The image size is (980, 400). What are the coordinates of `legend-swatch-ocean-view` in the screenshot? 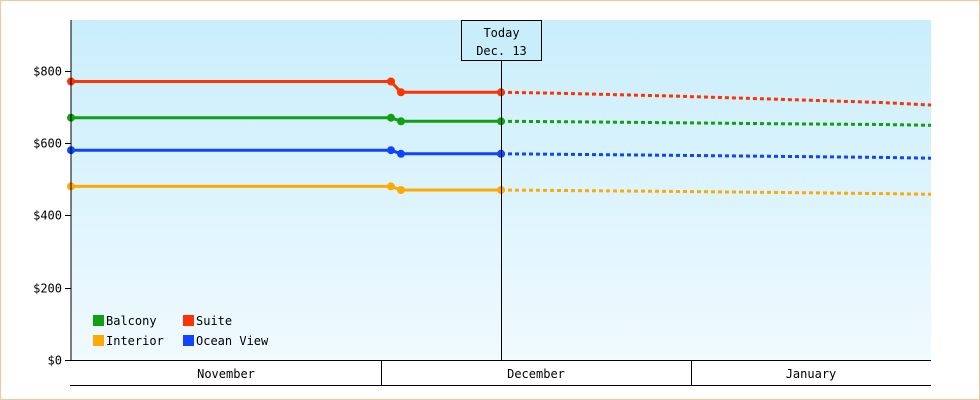 It's located at (188, 340).